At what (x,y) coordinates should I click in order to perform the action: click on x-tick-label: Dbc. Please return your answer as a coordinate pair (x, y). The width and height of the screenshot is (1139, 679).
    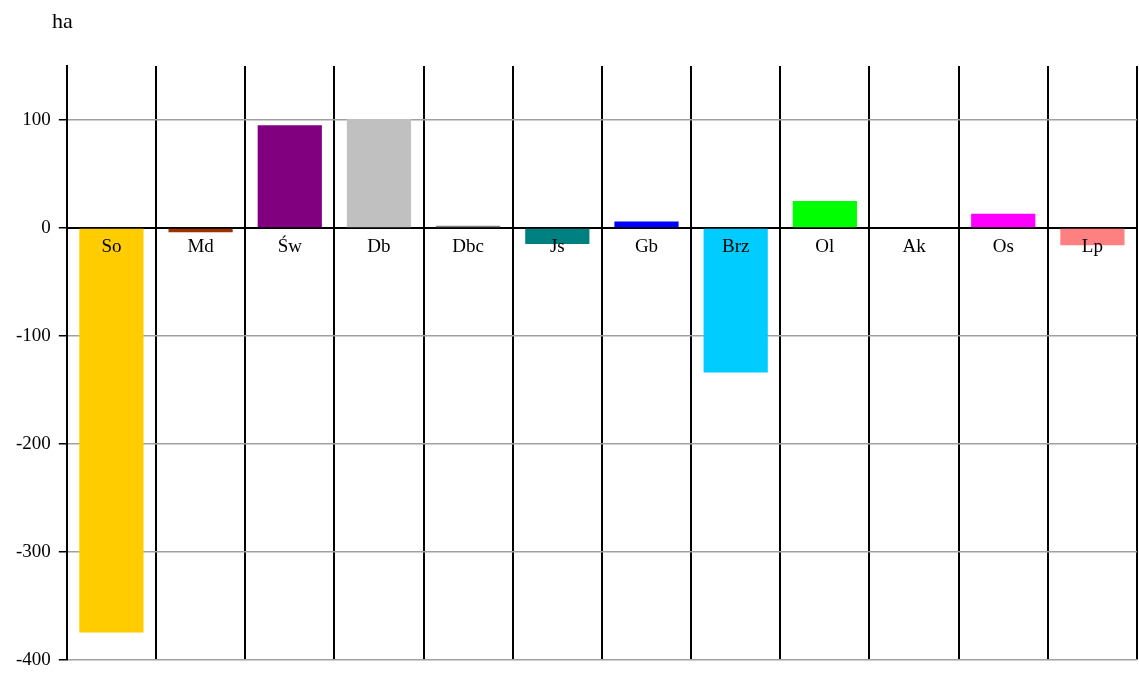
    Looking at the image, I should click on (468, 246).